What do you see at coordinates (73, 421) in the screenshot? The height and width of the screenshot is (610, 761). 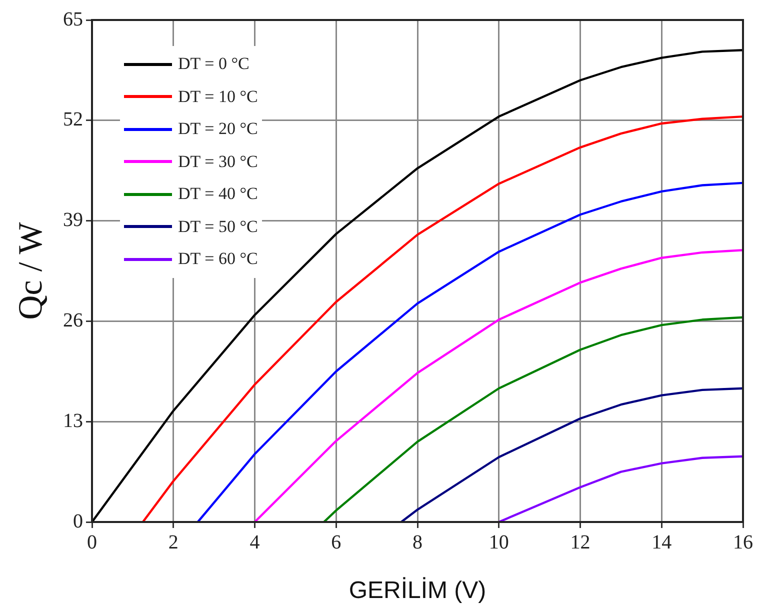 I see `y-tick-label: 13` at bounding box center [73, 421].